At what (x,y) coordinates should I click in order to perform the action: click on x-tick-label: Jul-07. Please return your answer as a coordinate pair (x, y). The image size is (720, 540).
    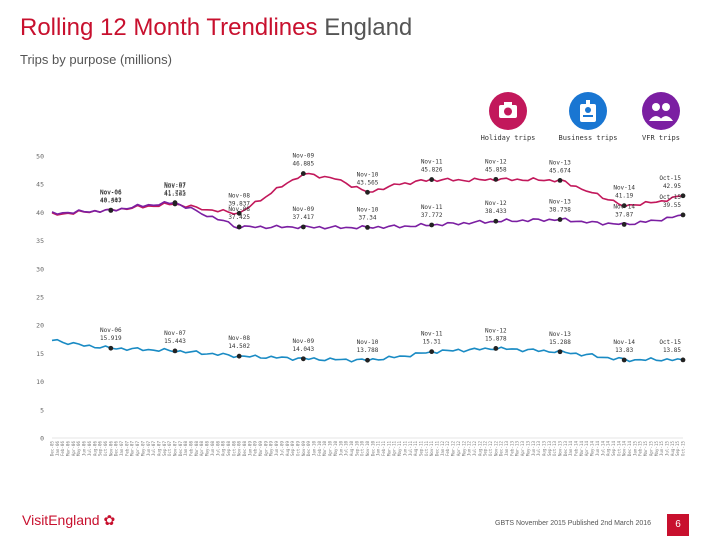
    Looking at the image, I should click on (153, 449).